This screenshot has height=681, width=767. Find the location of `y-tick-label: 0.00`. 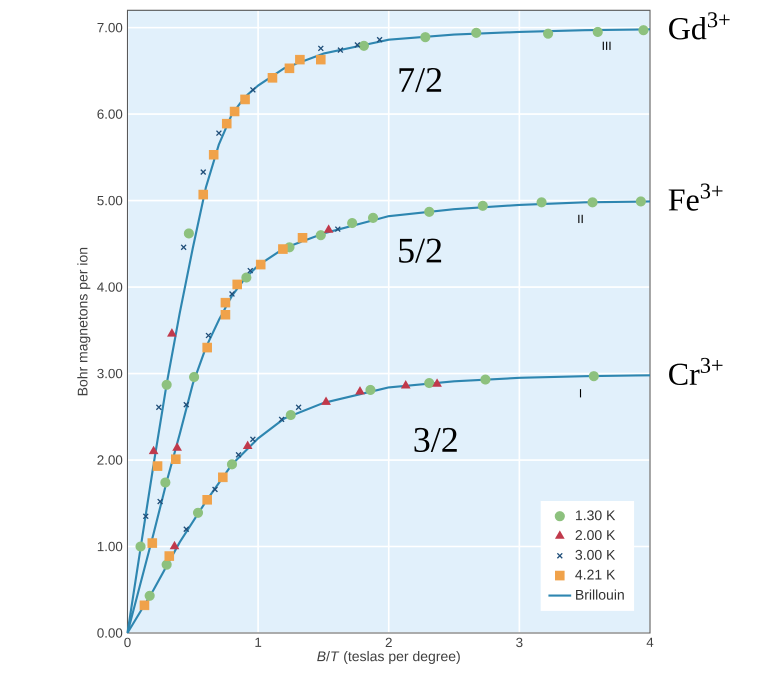

y-tick-label: 0.00 is located at coordinates (109, 633).